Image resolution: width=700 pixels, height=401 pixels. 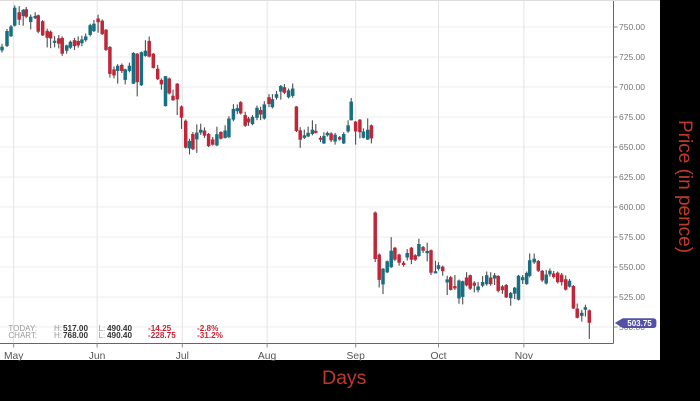 What do you see at coordinates (632, 87) in the screenshot?
I see `svg-text: 700.00` at bounding box center [632, 87].